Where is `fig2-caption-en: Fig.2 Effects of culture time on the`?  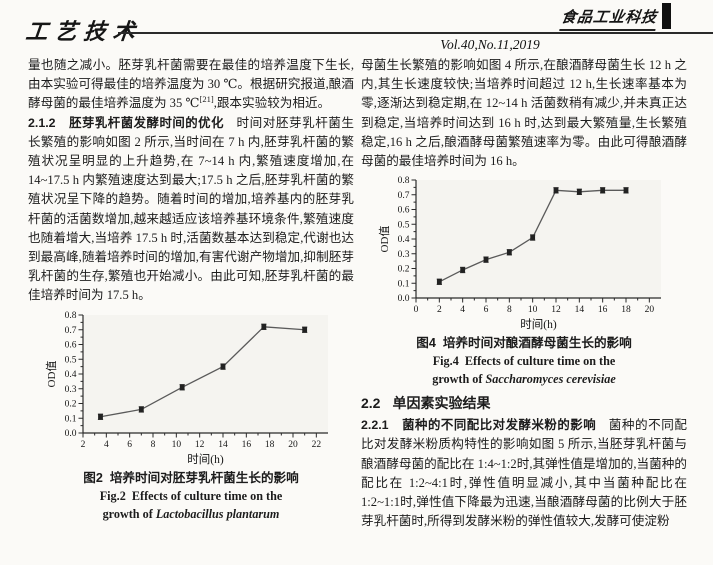
fig2-caption-en: Fig.2 Effects of culture time on the is located at coordinates (191, 496).